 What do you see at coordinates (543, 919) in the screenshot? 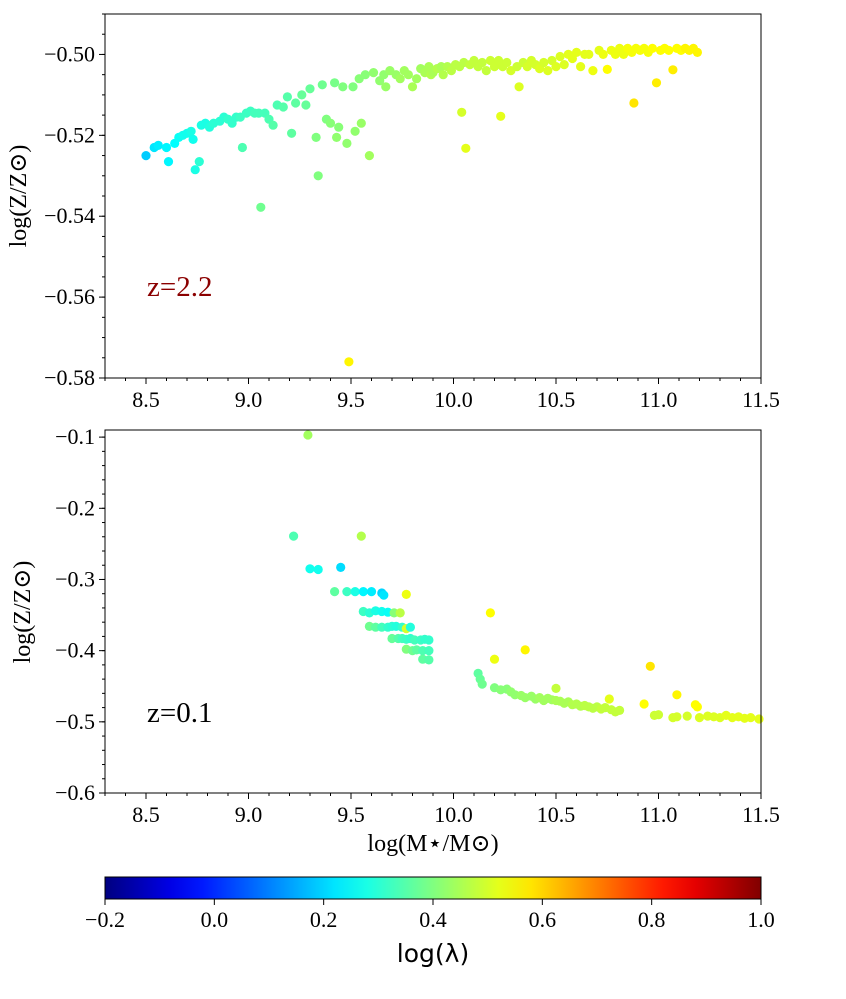
I see `colorbar-tick-label: 0.6` at bounding box center [543, 919].